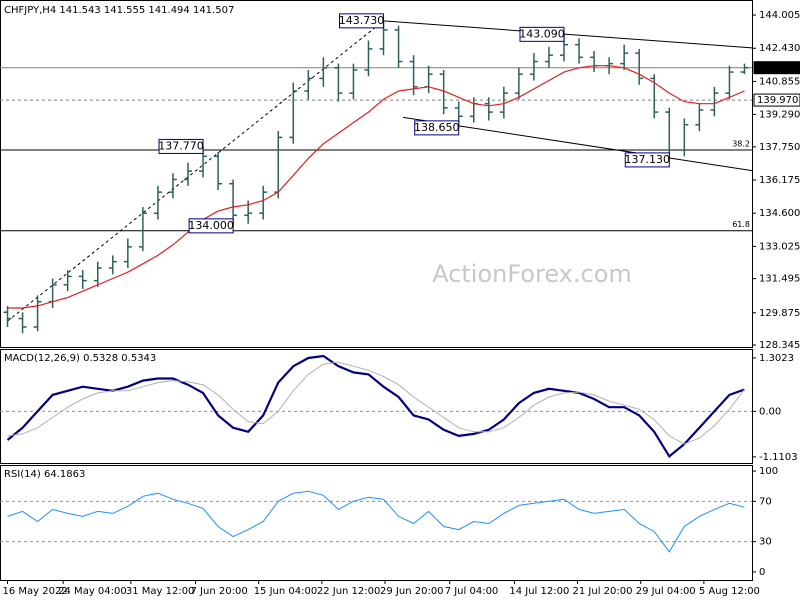 This screenshot has height=600, width=800. I want to click on y-tick-label: 0.00, so click(770, 411).